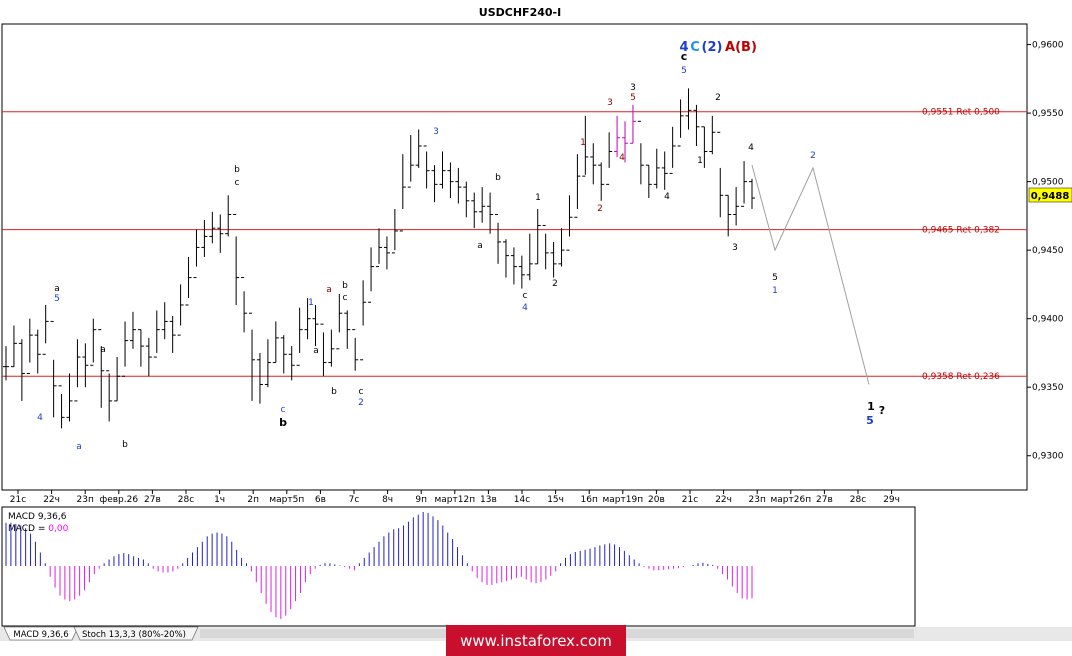  Describe the element at coordinates (1050, 195) in the screenshot. I see `current-price-badge: 0,9488` at that location.